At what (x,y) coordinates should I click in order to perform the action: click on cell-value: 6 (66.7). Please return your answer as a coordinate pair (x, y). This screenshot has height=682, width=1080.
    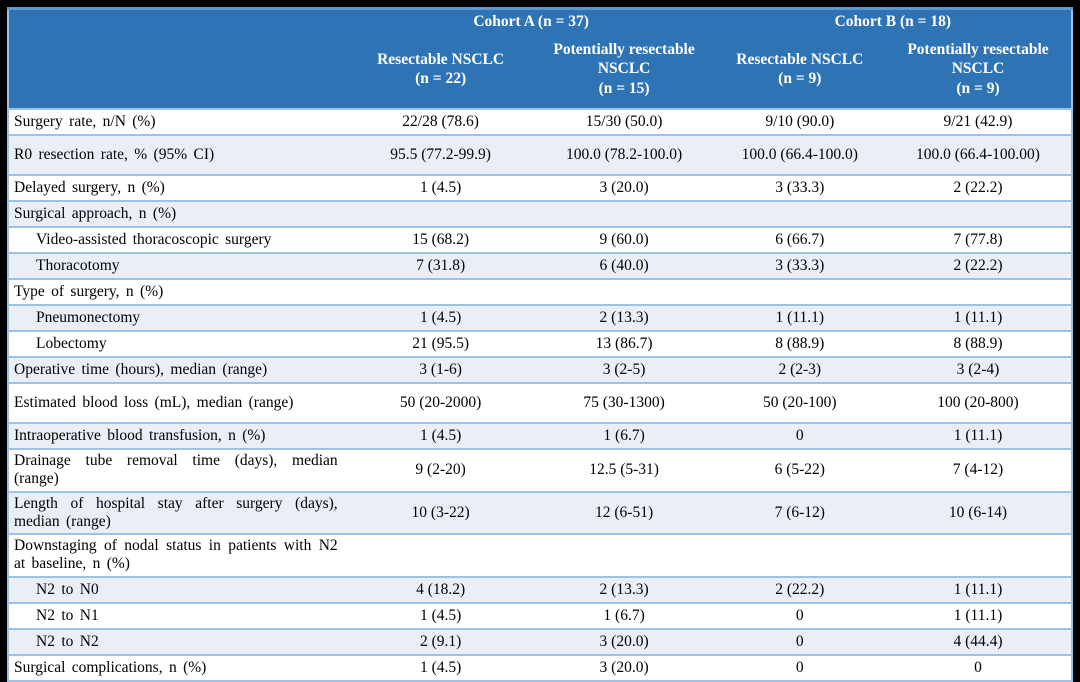
    Looking at the image, I should click on (800, 239).